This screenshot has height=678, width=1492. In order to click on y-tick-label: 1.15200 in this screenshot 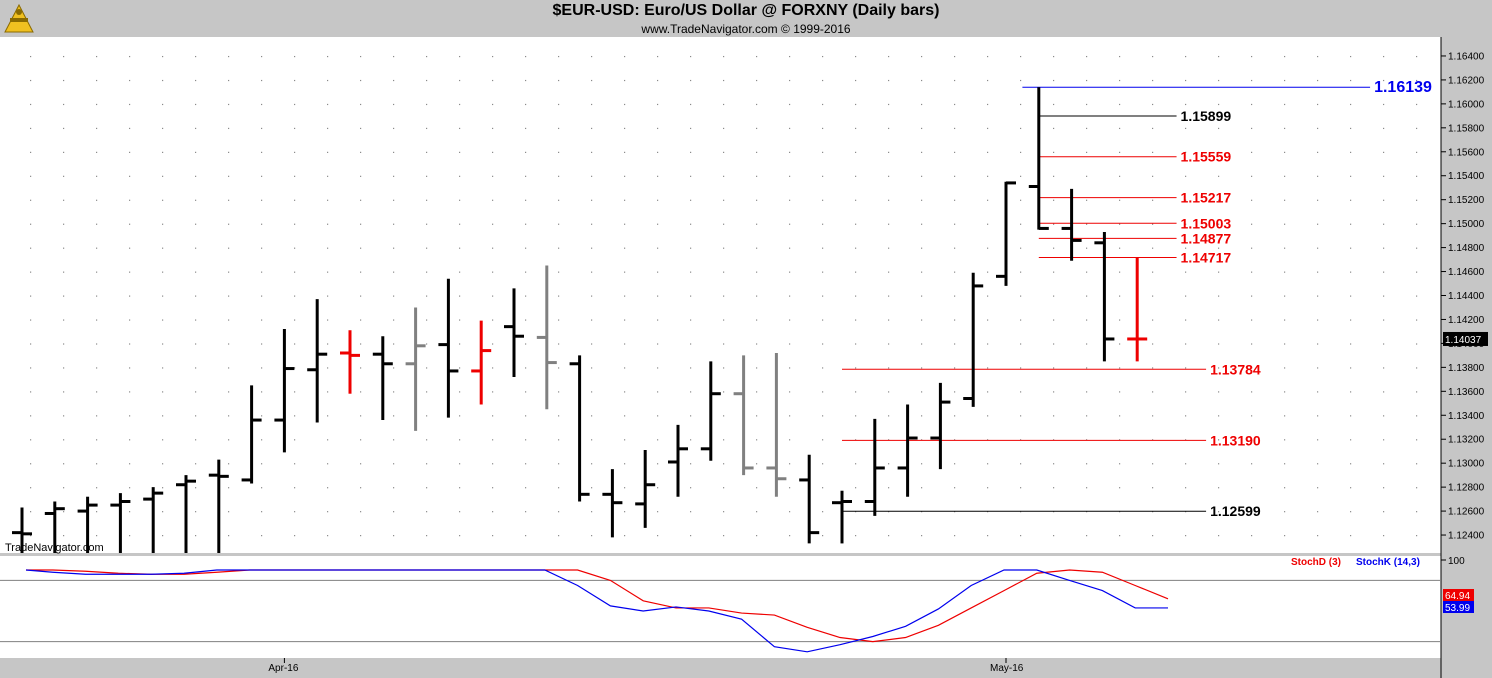, I will do `click(1466, 200)`.